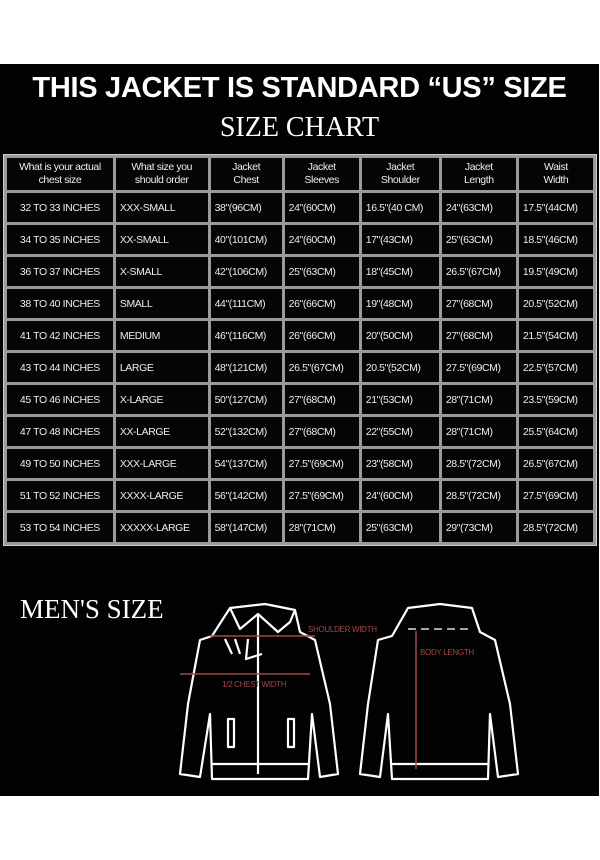  What do you see at coordinates (259, 691) in the screenshot?
I see `jacket-front-illustration` at bounding box center [259, 691].